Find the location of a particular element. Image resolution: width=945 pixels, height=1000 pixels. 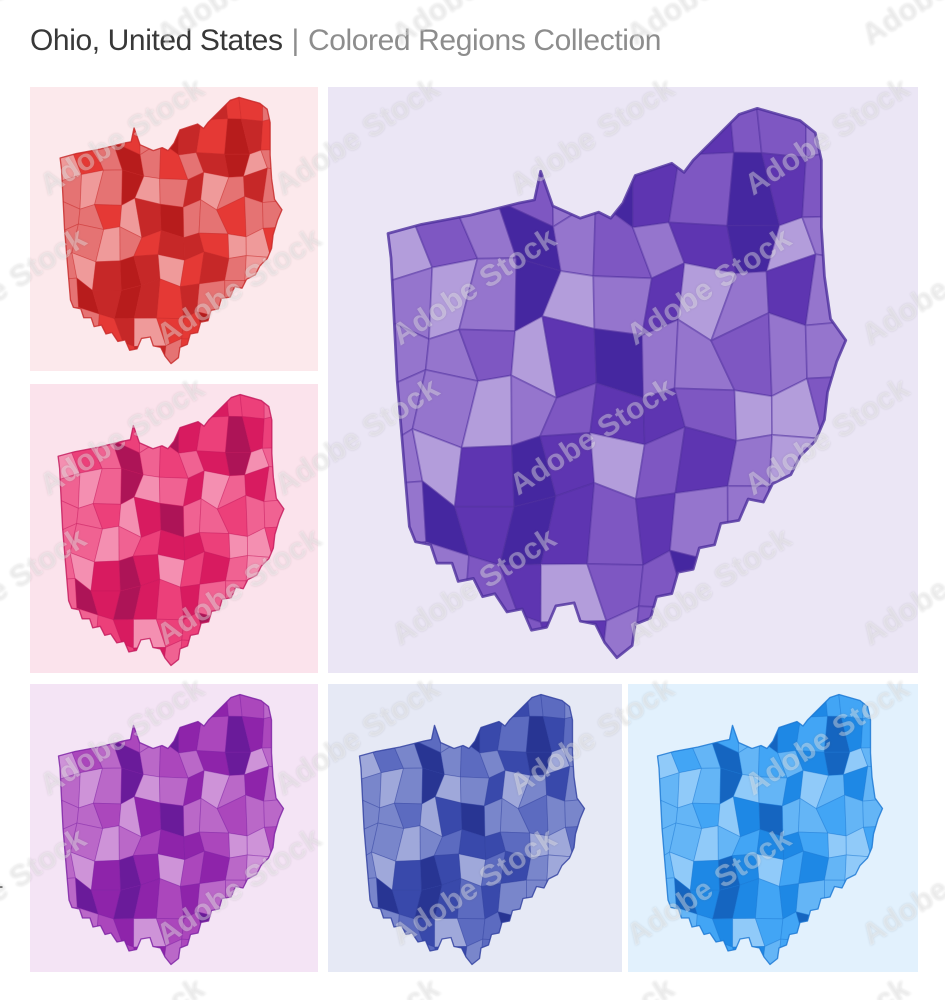

ohio-county-map-blue is located at coordinates (770, 829).